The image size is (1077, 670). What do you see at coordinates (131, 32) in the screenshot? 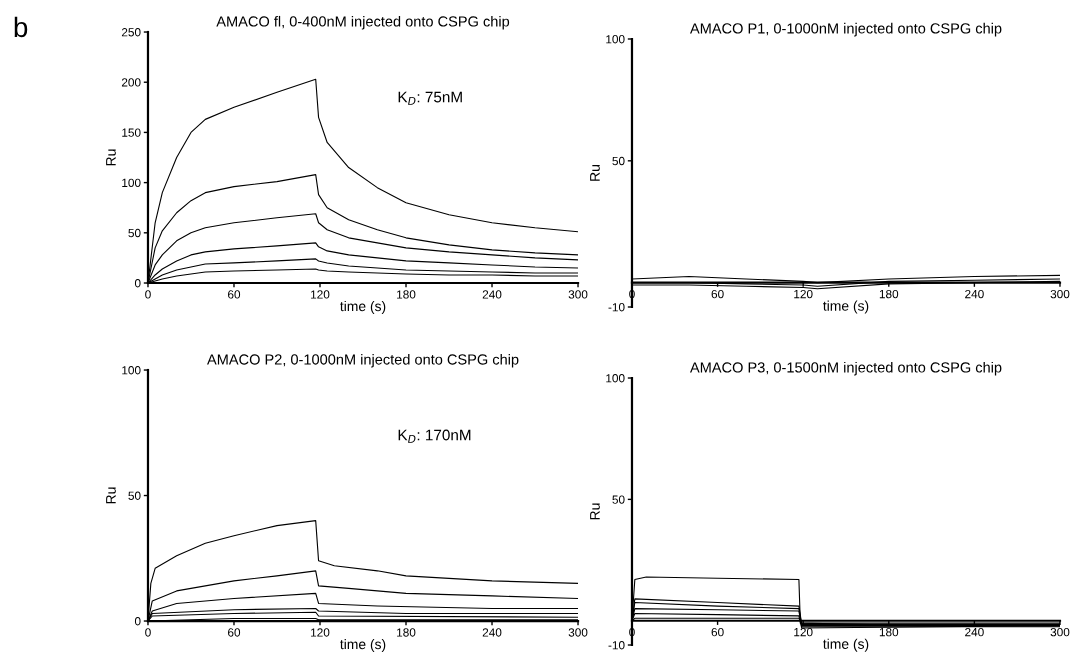
I see `y-tick-label: 250` at bounding box center [131, 32].